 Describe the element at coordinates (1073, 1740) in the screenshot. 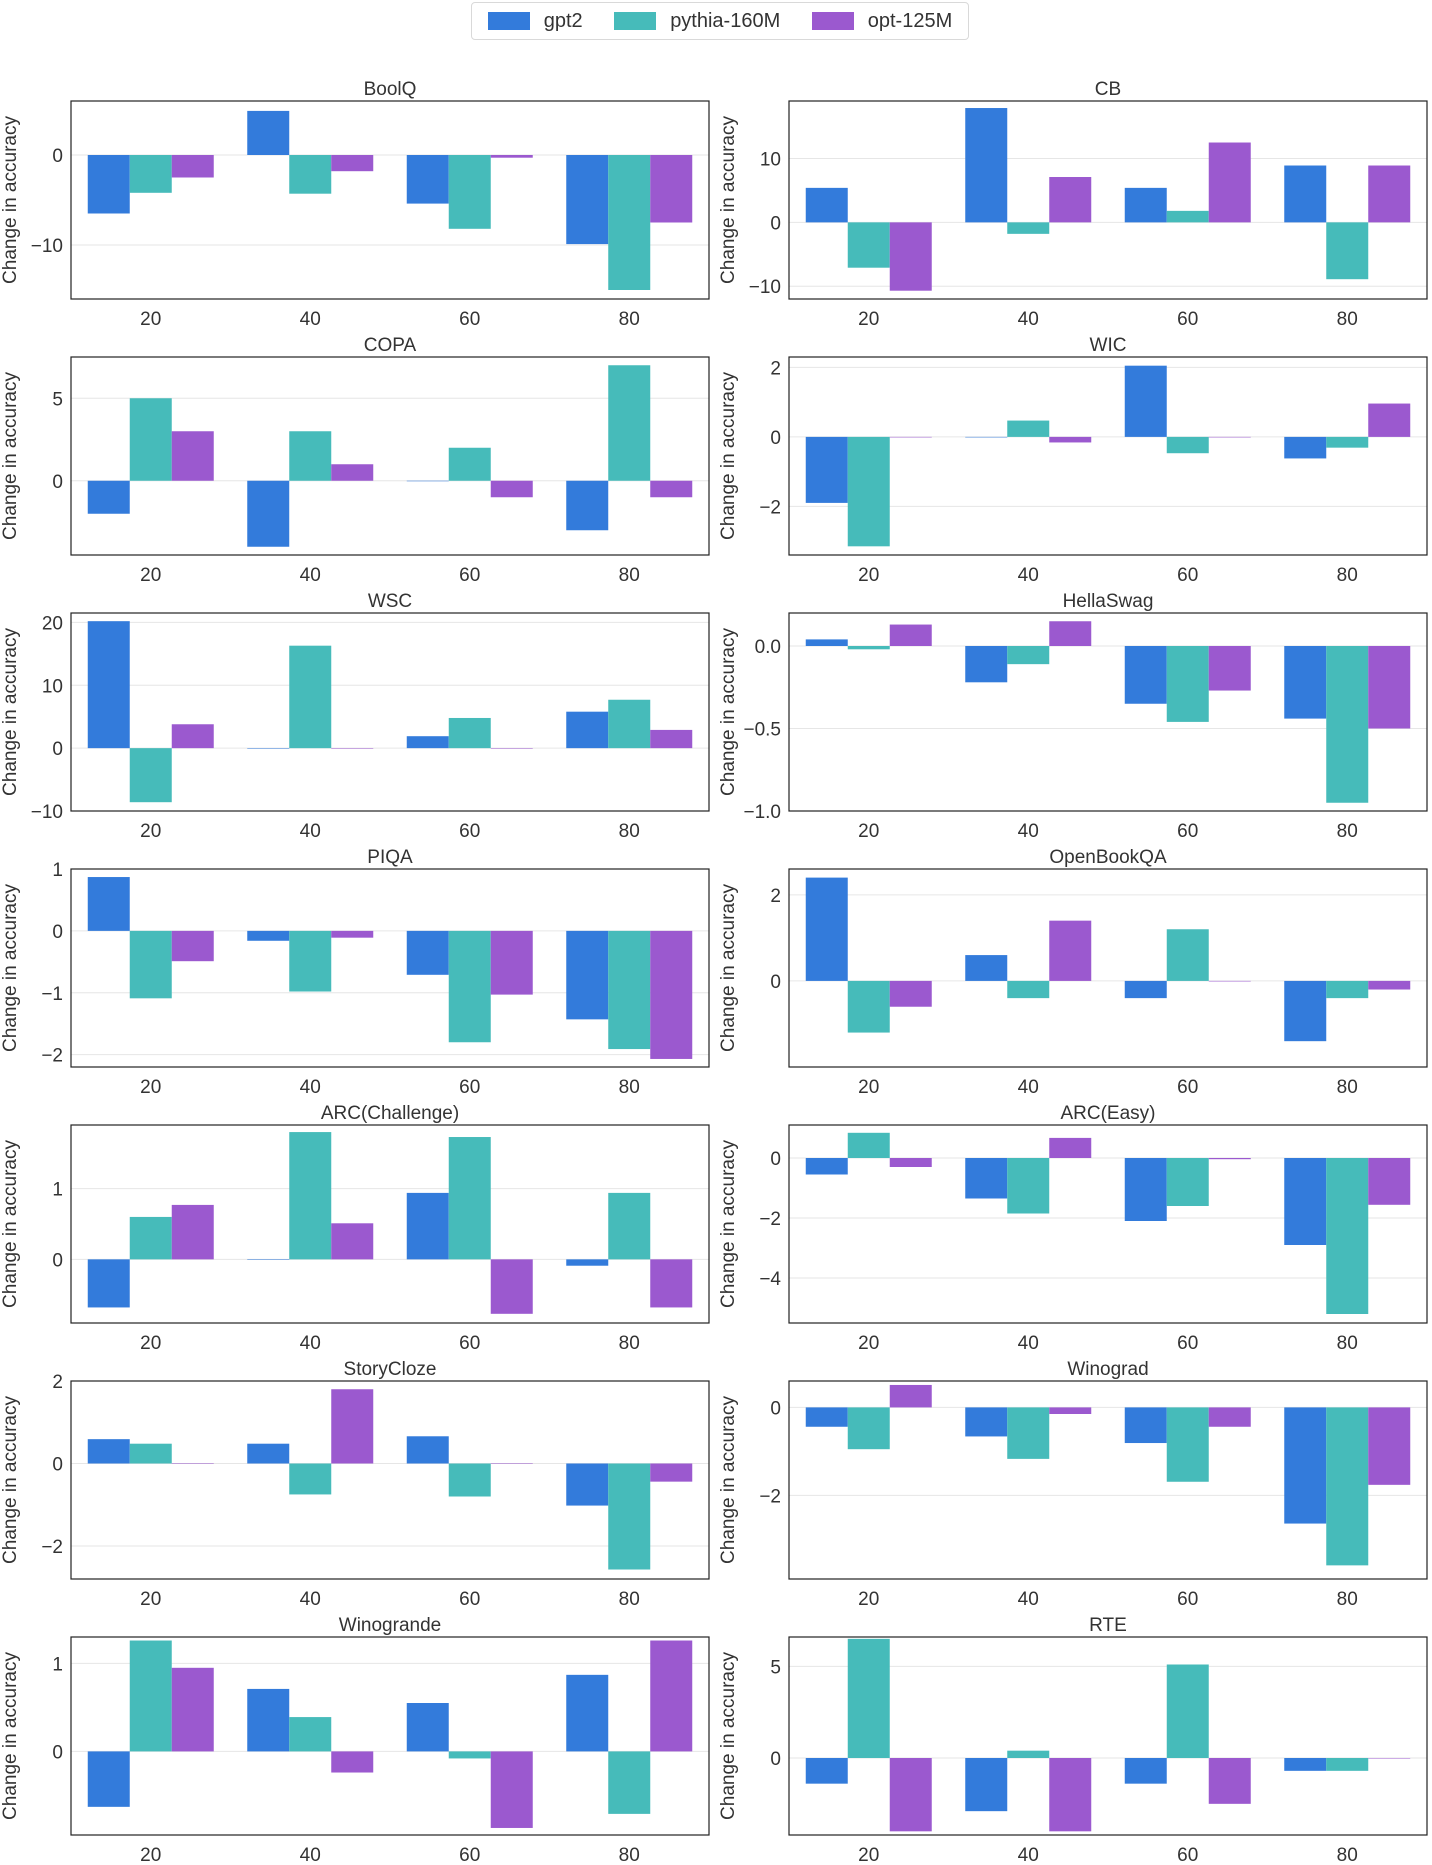

I see `subplot-rte: 5 0 20 40 60 80 RTE Change in accuracy` at that location.